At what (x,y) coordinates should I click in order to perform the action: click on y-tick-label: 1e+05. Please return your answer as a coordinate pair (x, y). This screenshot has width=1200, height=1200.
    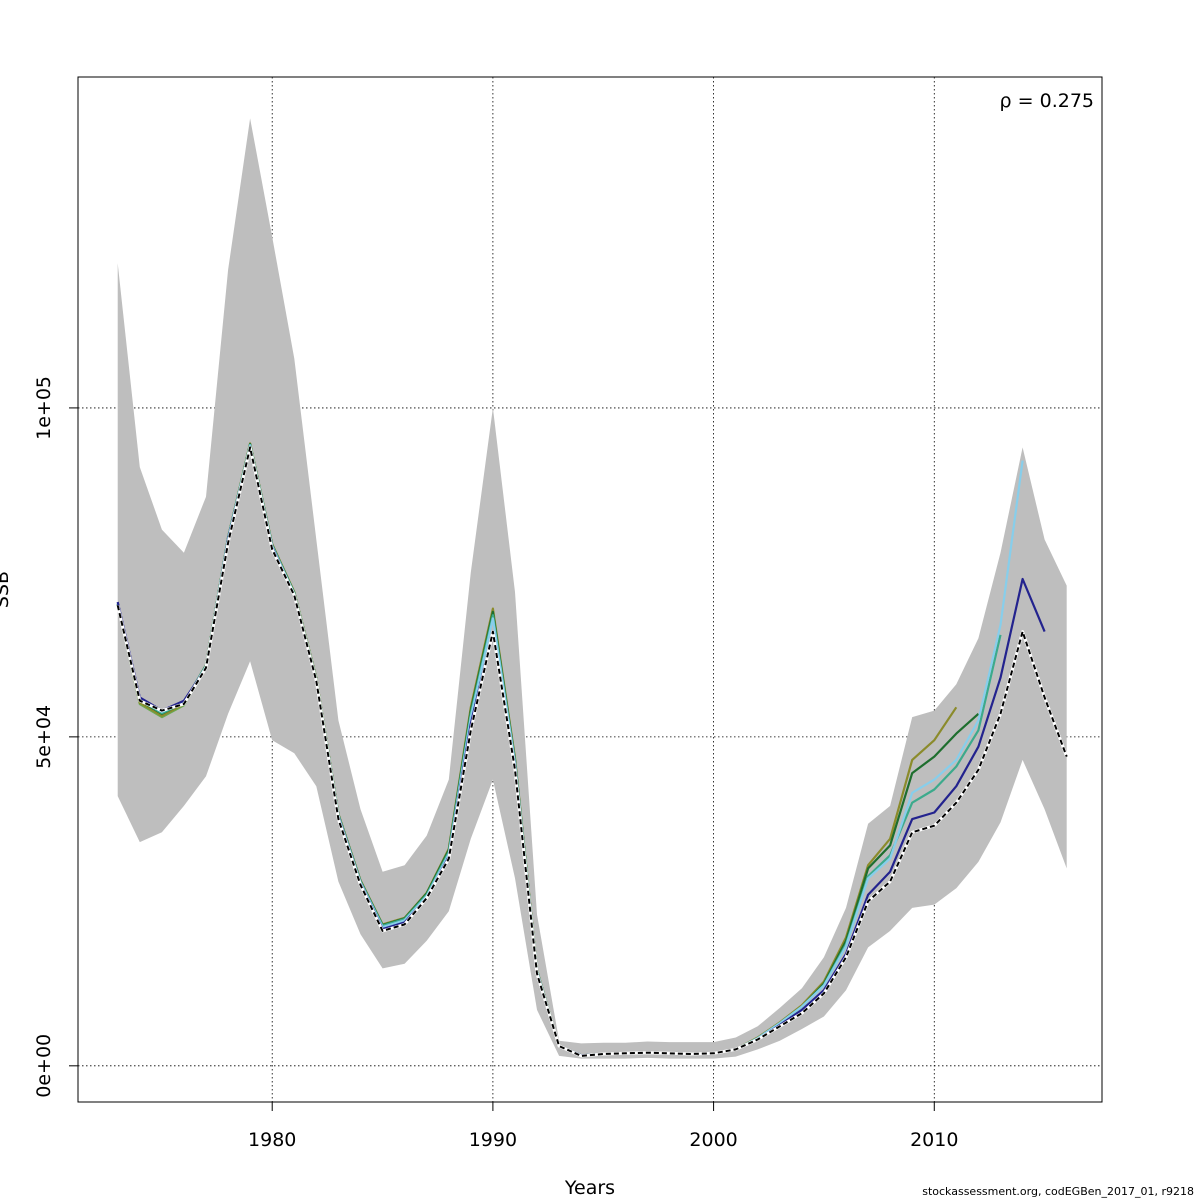
    Looking at the image, I should click on (44, 408).